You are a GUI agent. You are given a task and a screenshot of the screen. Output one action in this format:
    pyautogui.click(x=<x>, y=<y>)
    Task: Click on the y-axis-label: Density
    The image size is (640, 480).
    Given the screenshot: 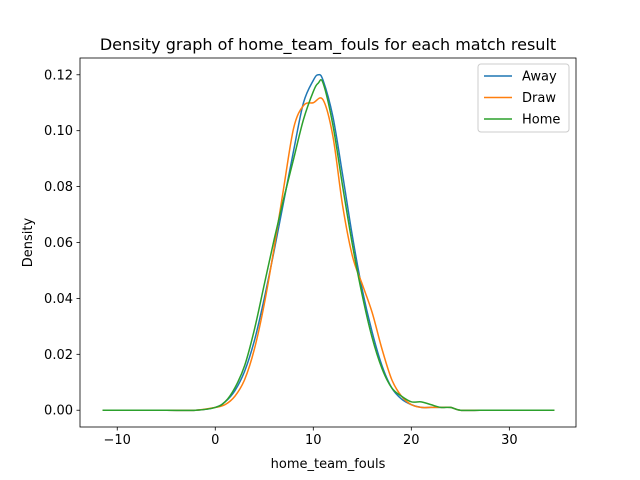 What is the action you would take?
    pyautogui.click(x=28, y=242)
    